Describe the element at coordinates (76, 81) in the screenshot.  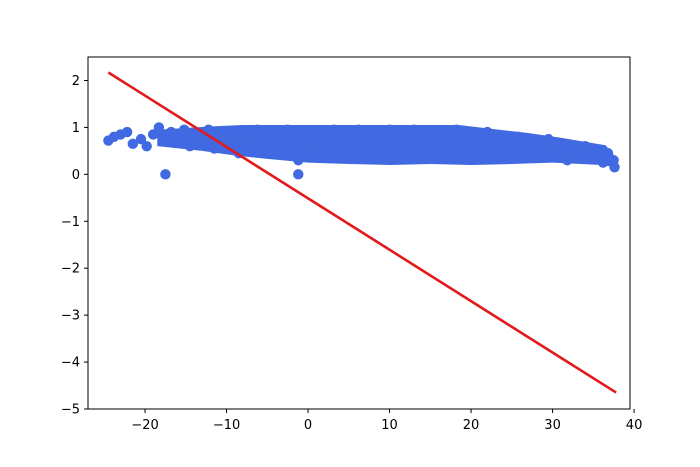
I see `y-tick-label: 2` at that location.